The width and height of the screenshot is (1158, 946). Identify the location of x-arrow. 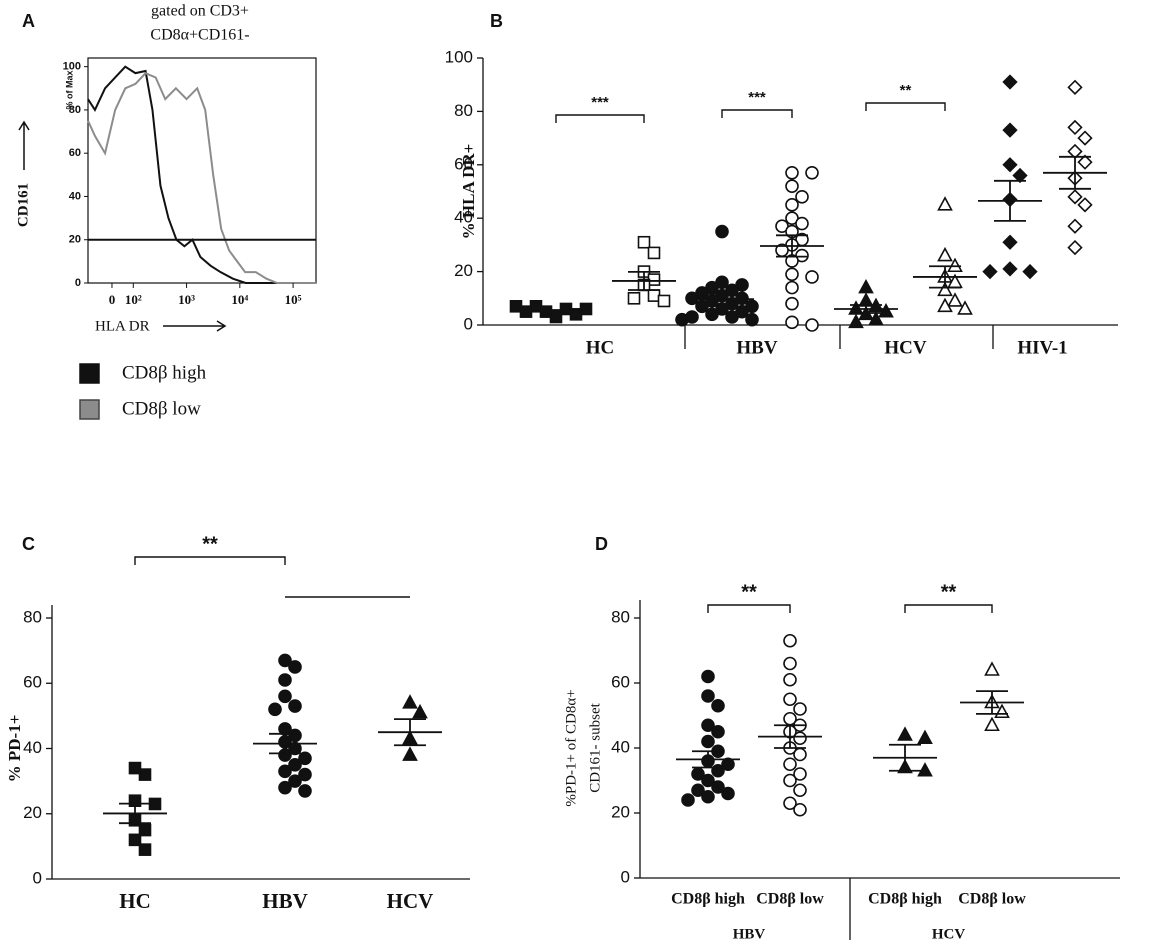
(195, 326).